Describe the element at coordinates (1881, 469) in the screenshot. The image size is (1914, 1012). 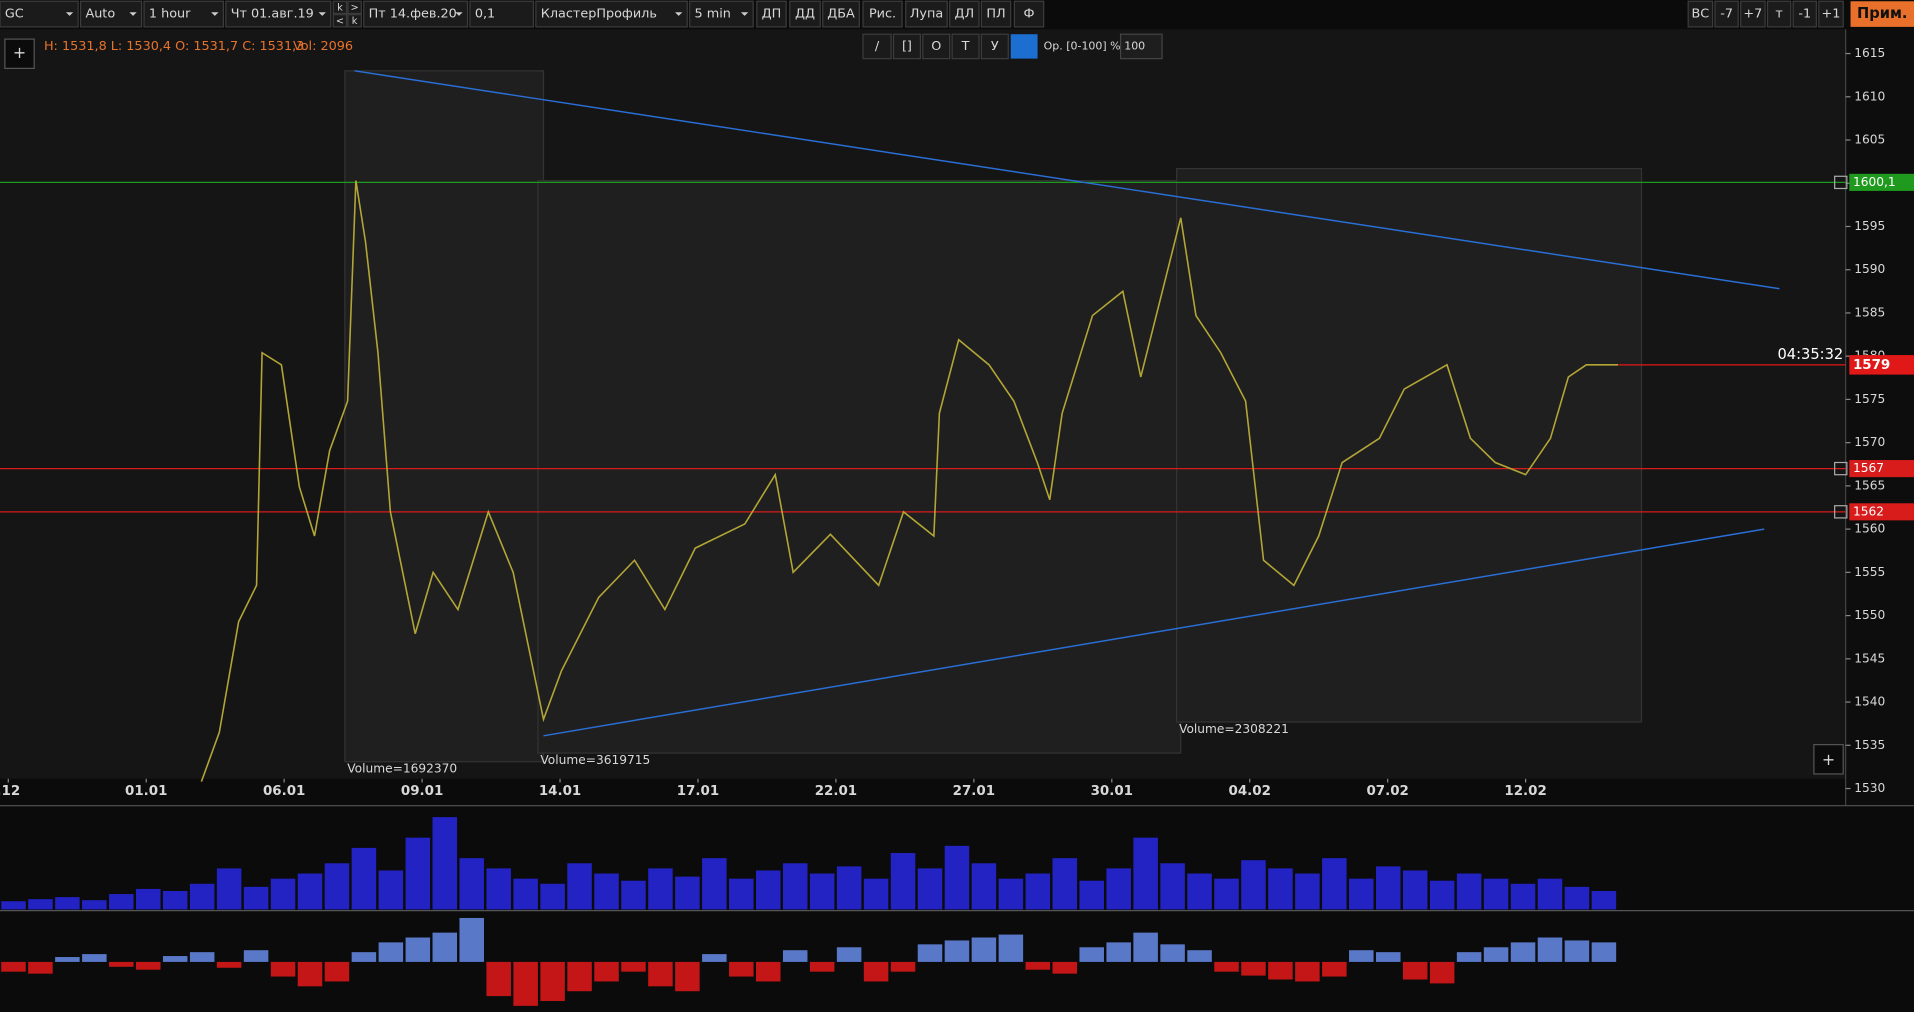
I see `level-label-box` at that location.